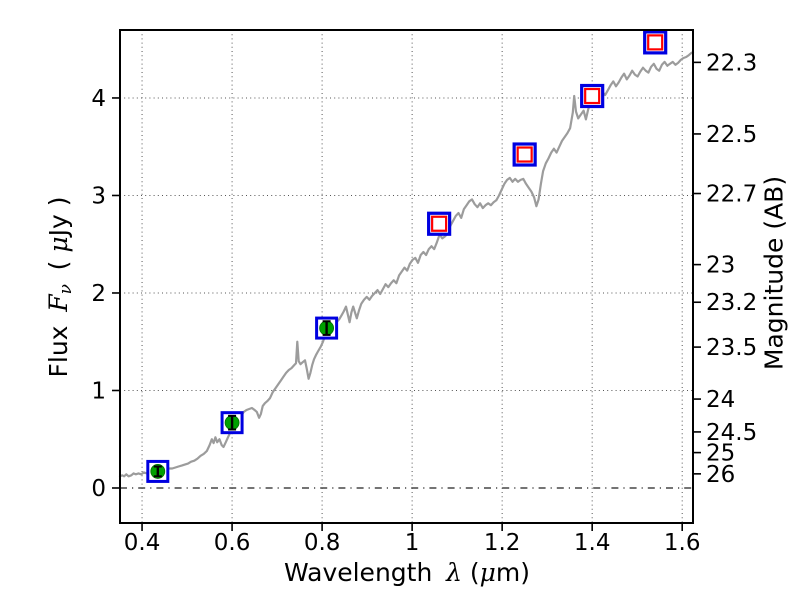 This screenshot has width=800, height=600. I want to click on y-right-tick-label: 24, so click(720, 400).